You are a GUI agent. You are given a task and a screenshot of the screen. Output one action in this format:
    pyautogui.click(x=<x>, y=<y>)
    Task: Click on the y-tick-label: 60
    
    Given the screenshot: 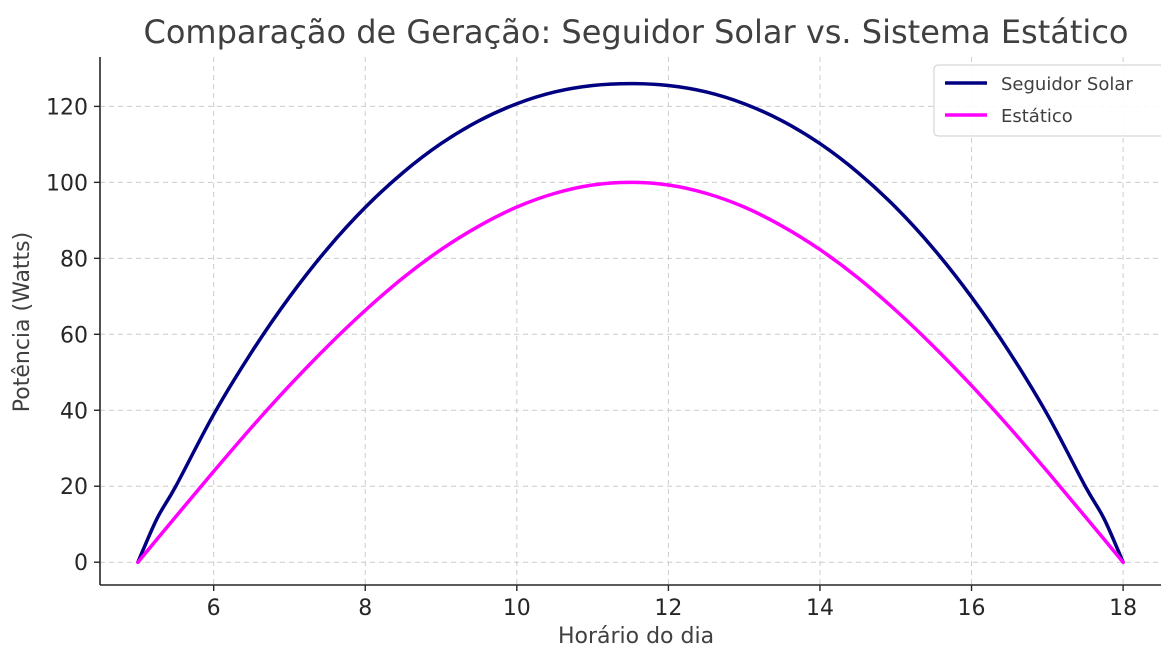 What is the action you would take?
    pyautogui.click(x=74, y=335)
    